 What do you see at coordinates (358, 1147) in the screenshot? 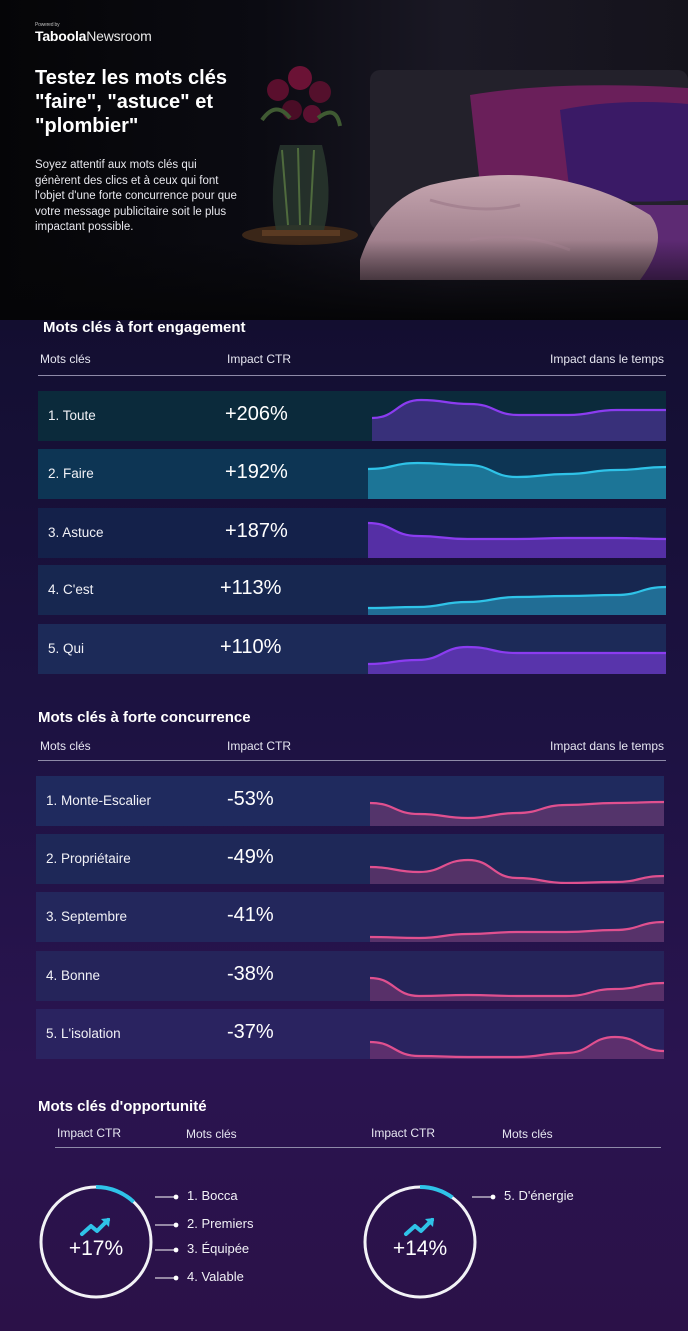
I see `opportunity-divider` at bounding box center [358, 1147].